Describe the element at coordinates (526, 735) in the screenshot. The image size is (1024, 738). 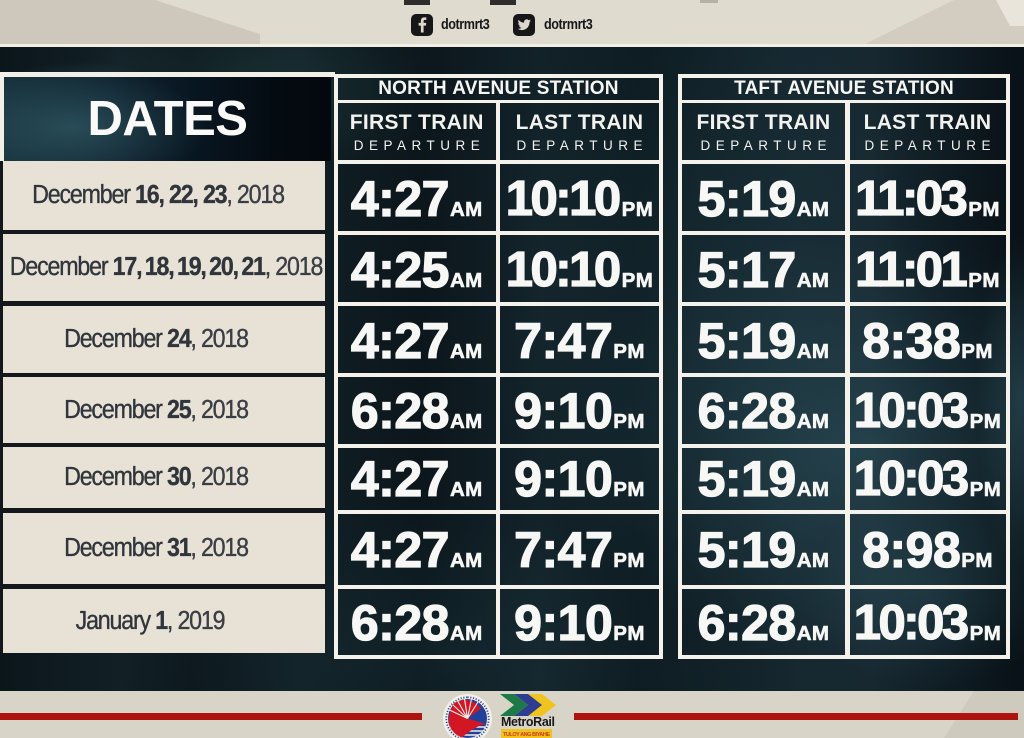
I see `svg-text: TULOY ANG BIYAHE` at that location.